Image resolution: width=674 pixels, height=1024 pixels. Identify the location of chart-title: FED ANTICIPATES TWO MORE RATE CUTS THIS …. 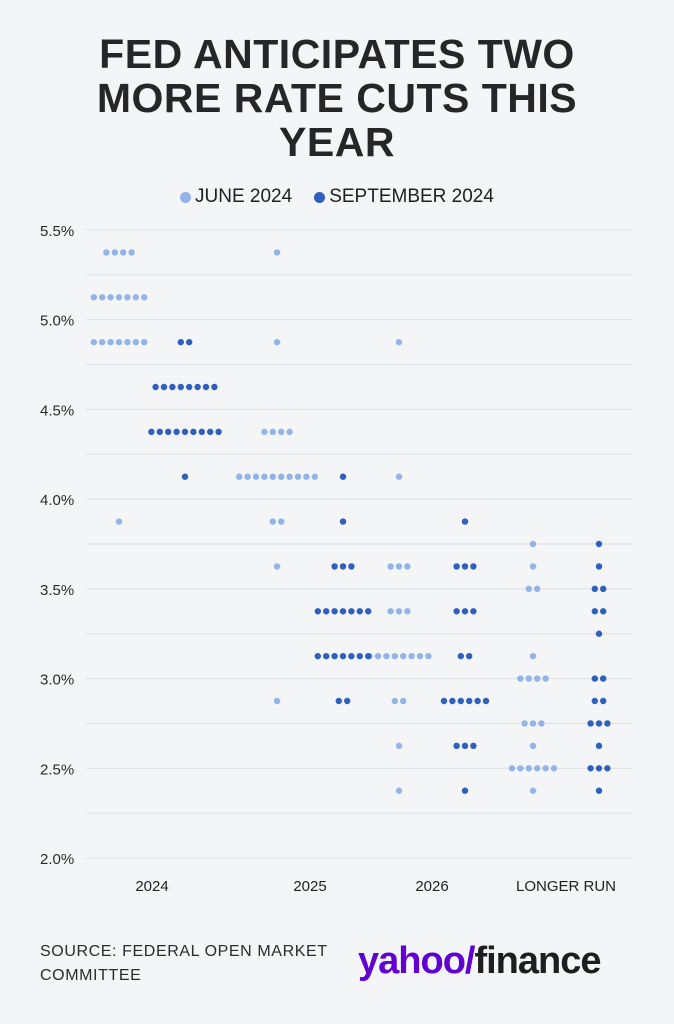
(337, 98).